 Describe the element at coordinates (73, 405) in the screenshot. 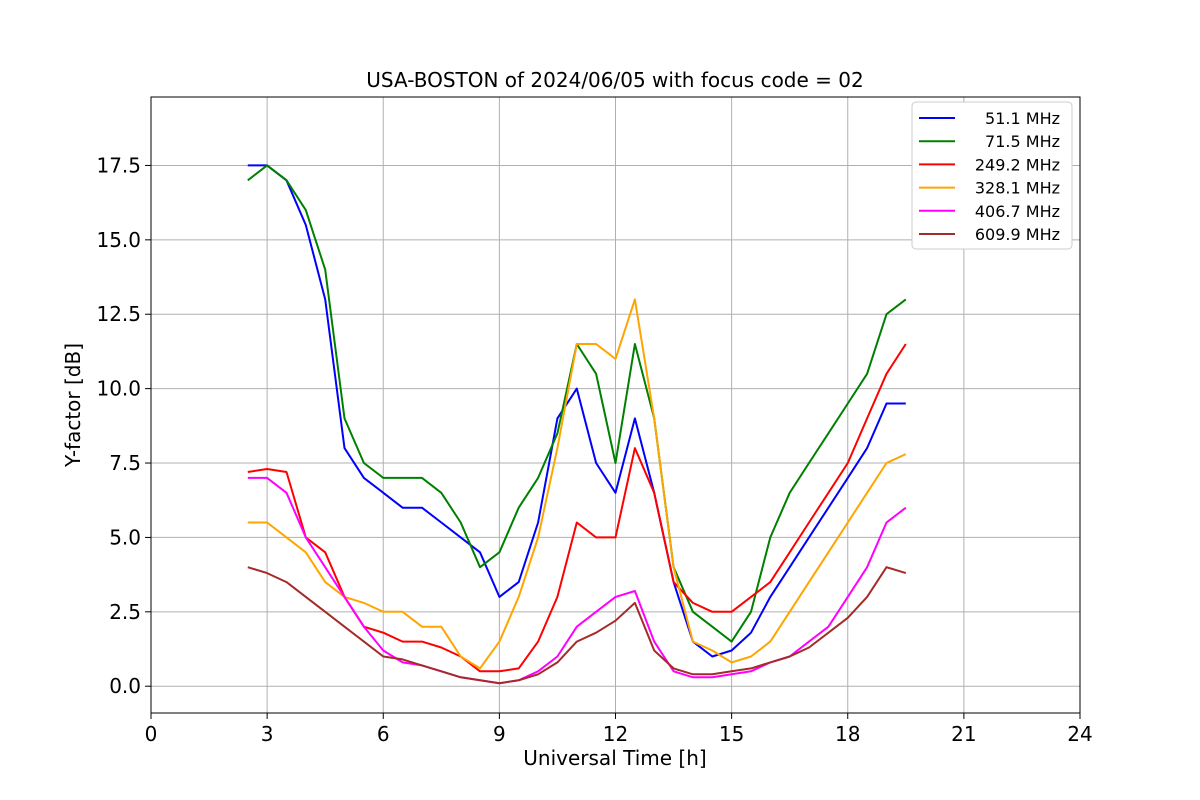

I see `y-axis-label: Y-factor [dB]` at that location.